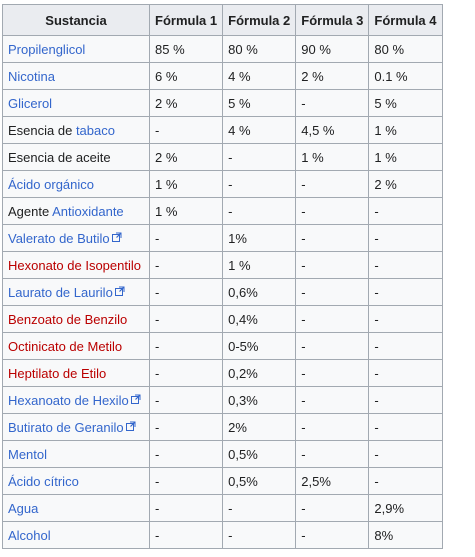  Describe the element at coordinates (66, 427) in the screenshot. I see `substance-link: Butirato de Geranilo` at that location.